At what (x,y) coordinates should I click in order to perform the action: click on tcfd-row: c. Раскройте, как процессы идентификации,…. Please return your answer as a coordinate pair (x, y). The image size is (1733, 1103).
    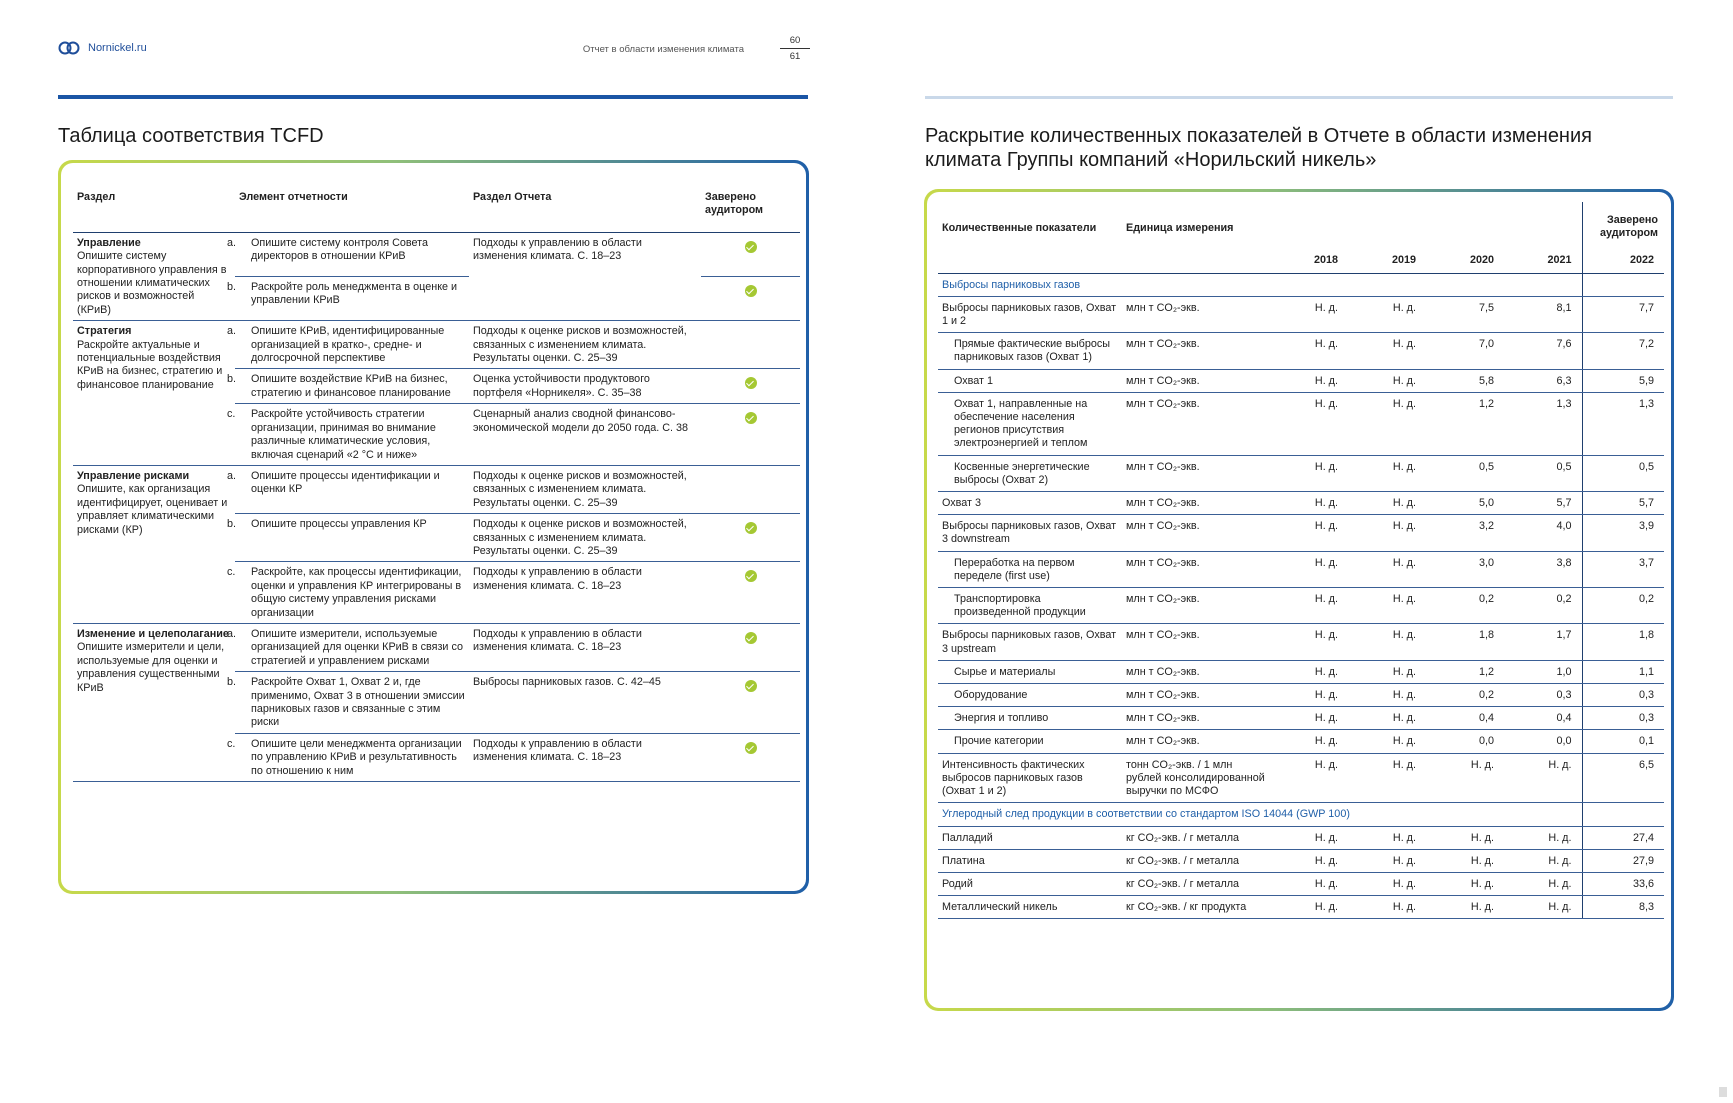
    Looking at the image, I should click on (436, 592).